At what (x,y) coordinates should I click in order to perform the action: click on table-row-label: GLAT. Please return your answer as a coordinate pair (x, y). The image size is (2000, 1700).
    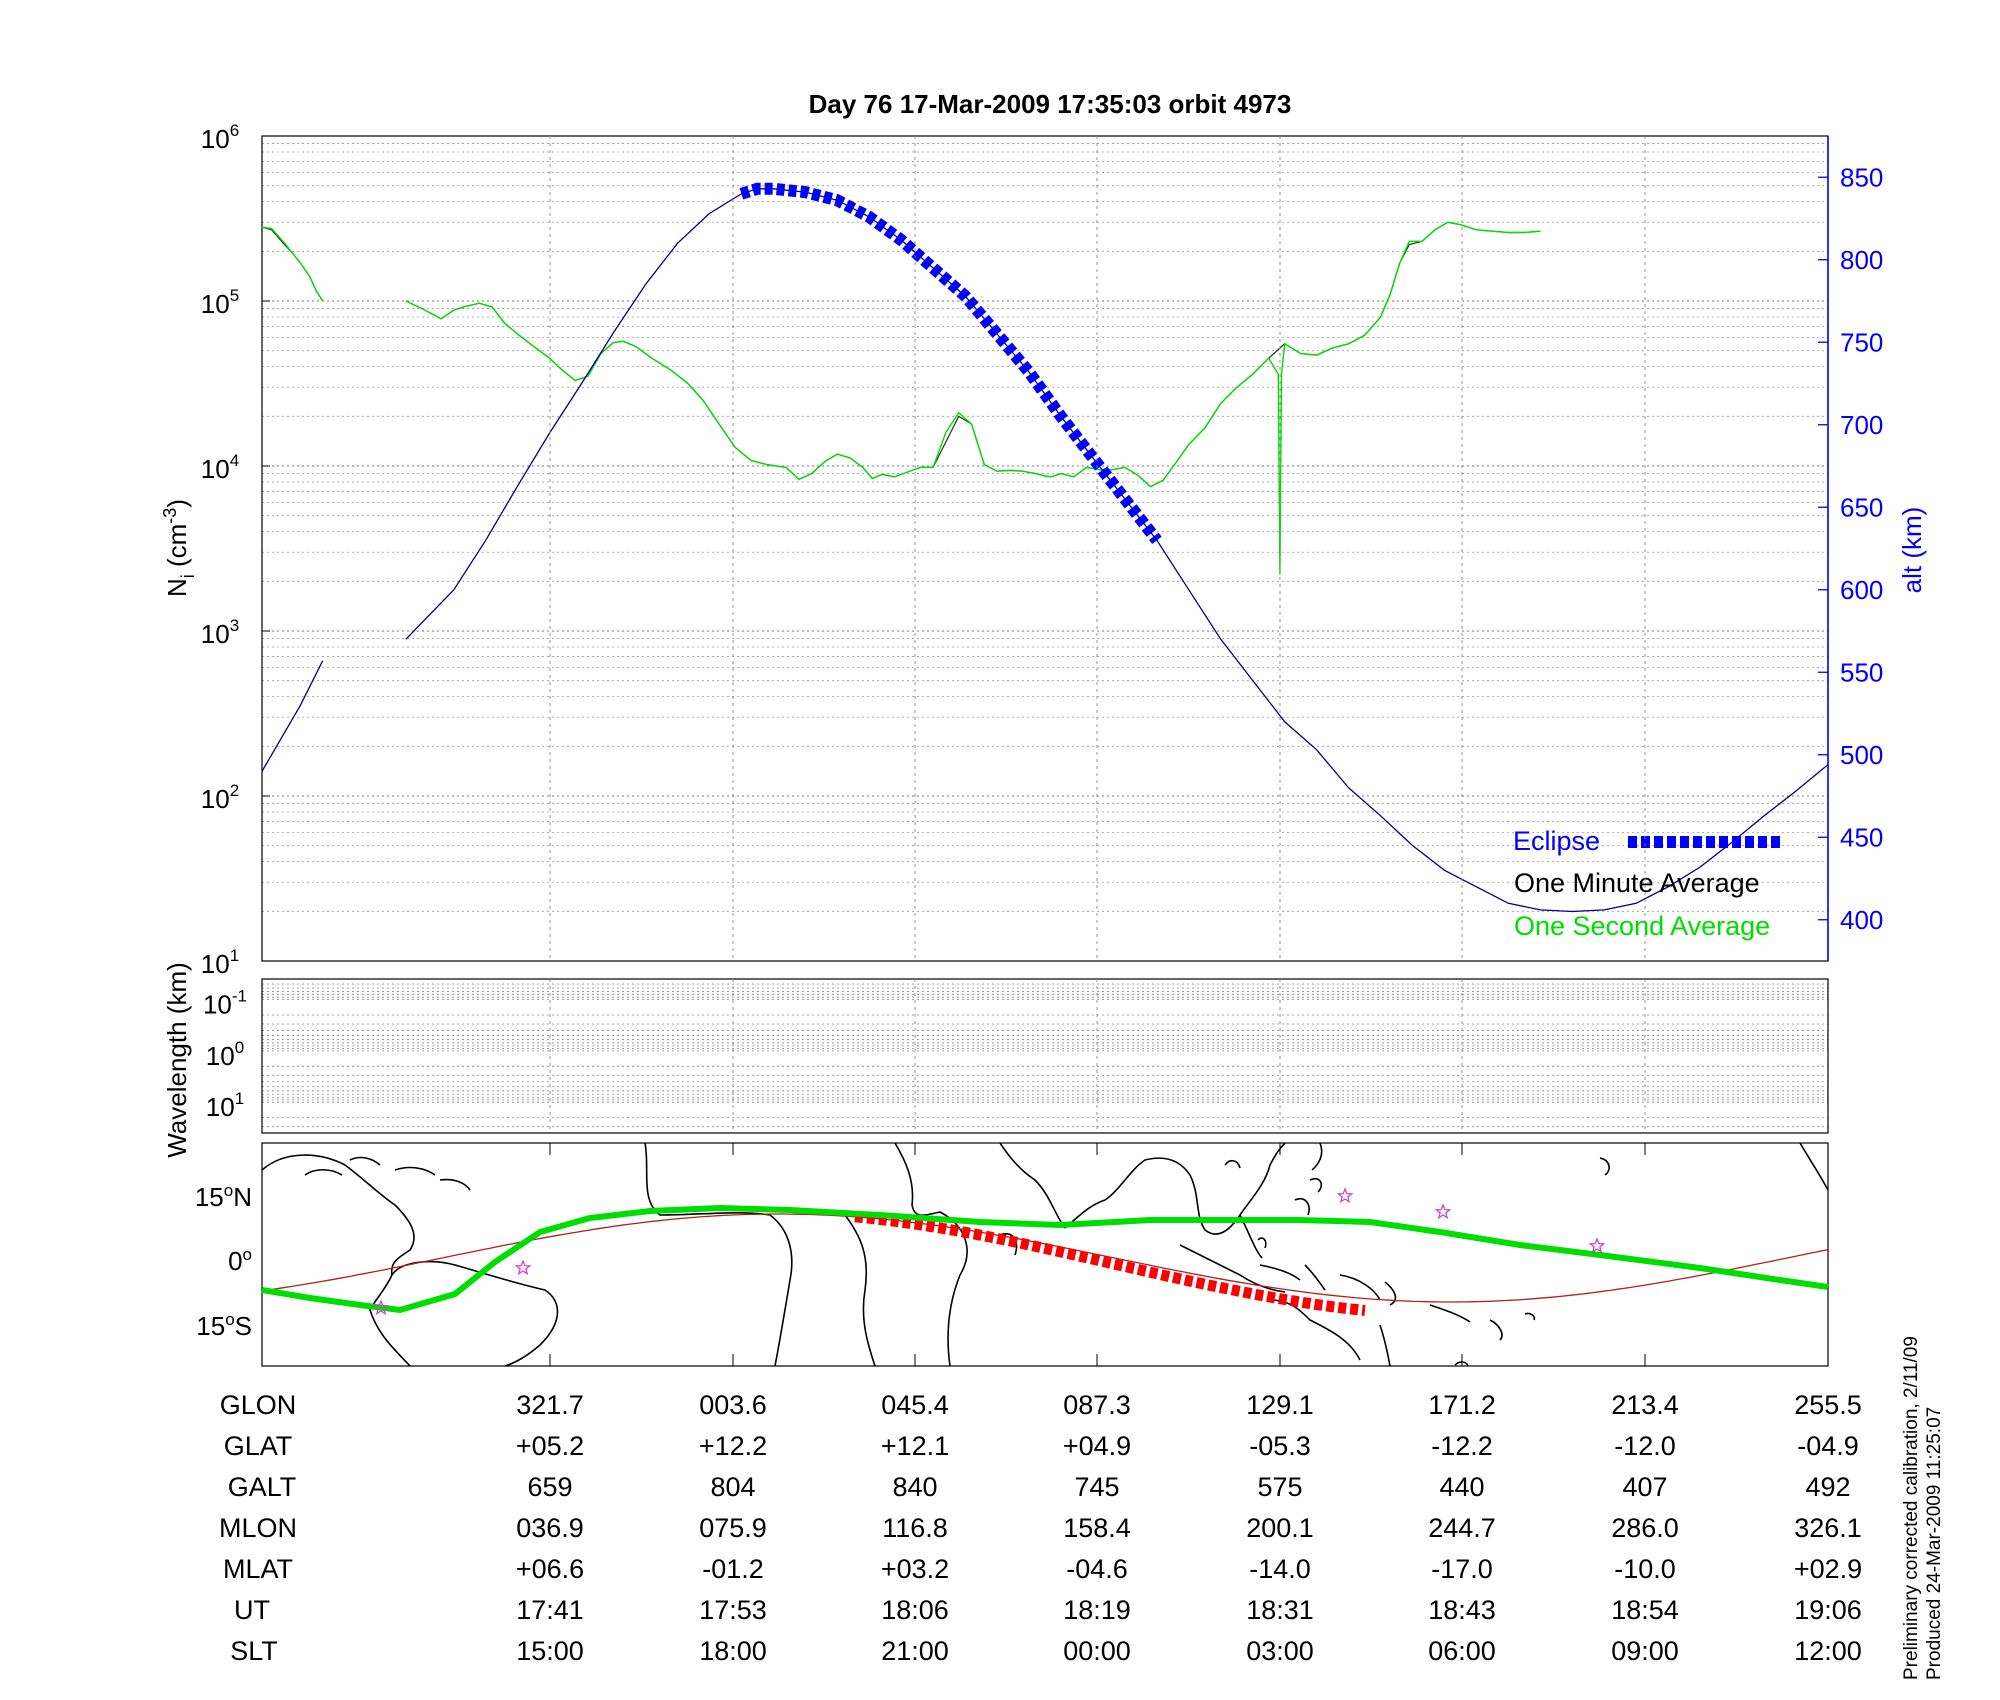
    Looking at the image, I should click on (258, 1446).